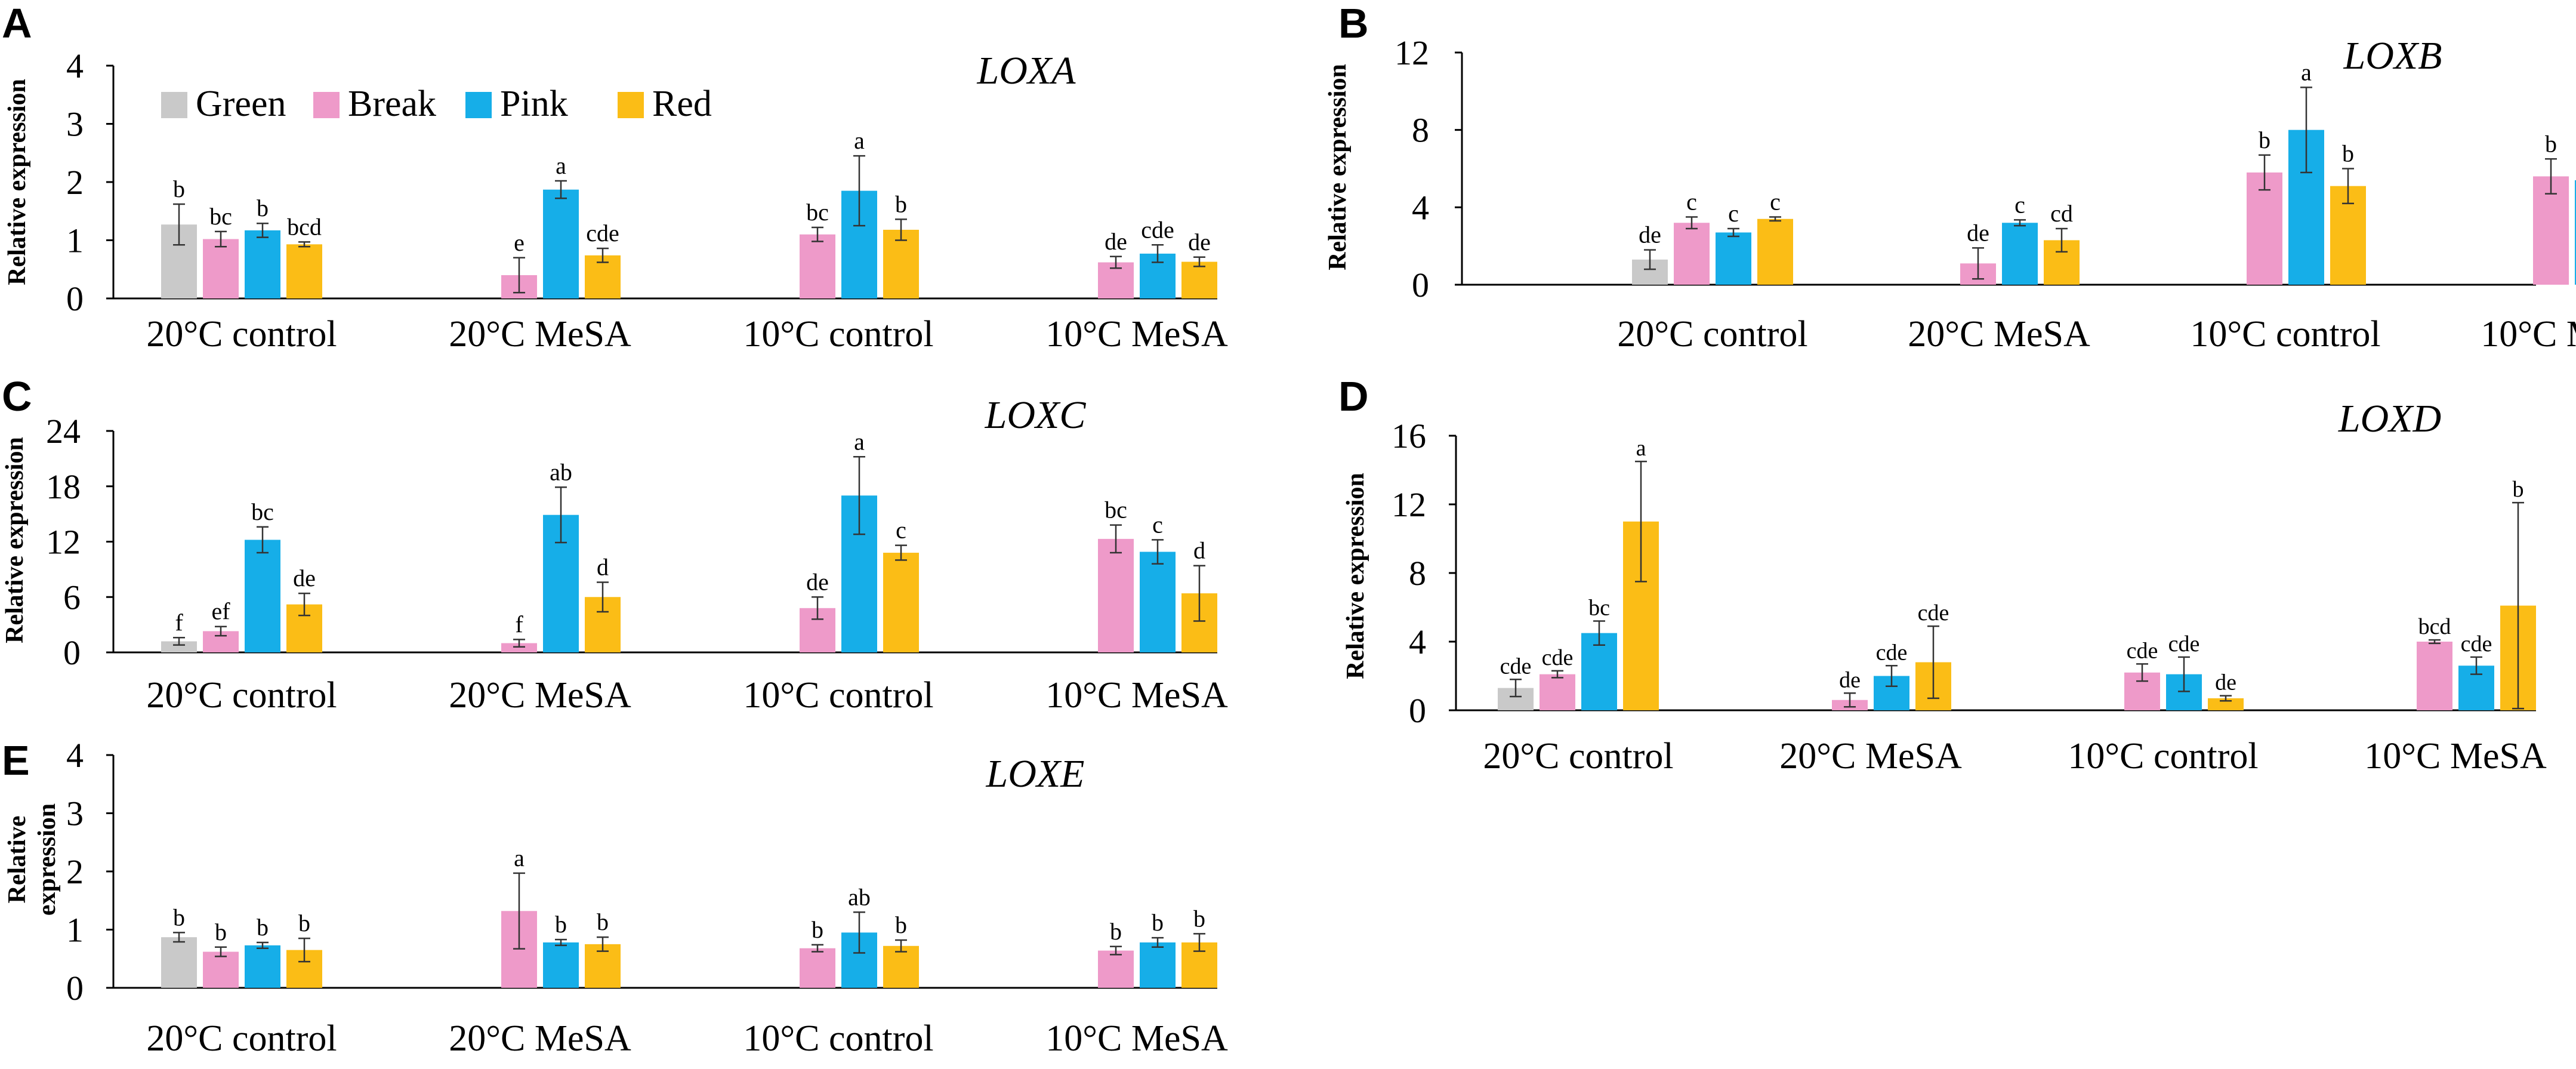 The image size is (2576, 1069). I want to click on significance-letter: ef, so click(221, 611).